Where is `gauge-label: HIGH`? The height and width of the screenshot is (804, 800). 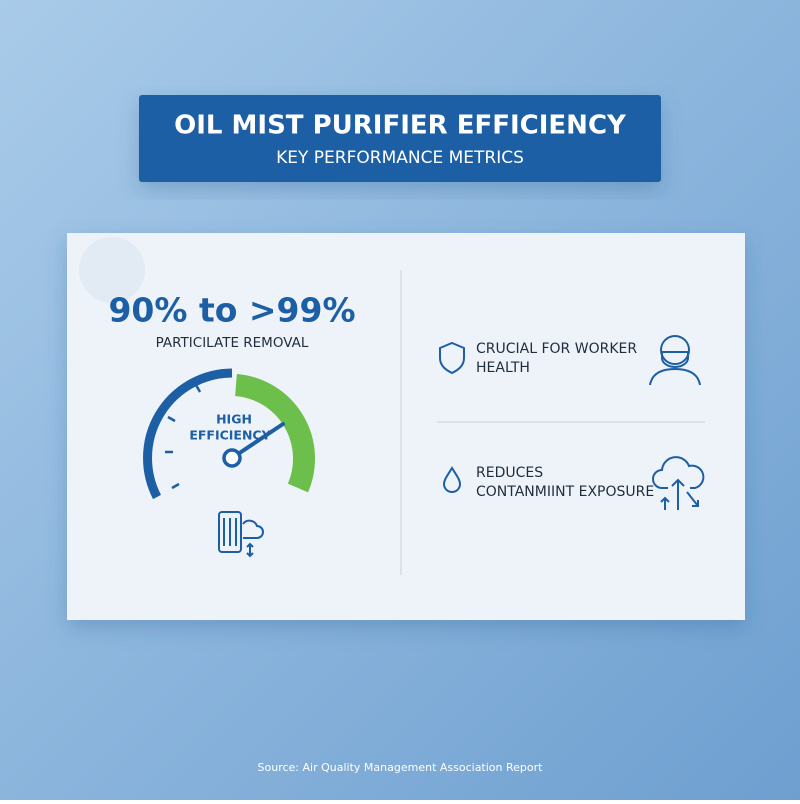
gauge-label: HIGH is located at coordinates (234, 419).